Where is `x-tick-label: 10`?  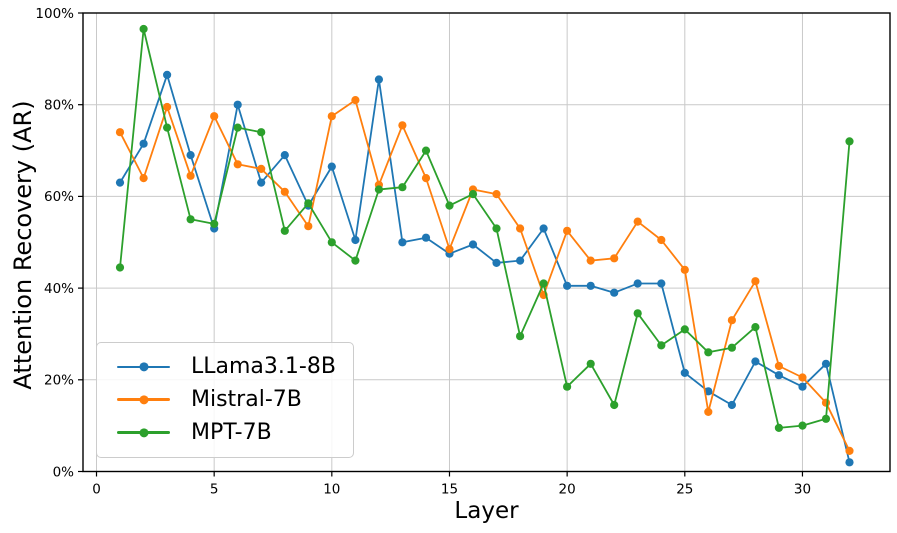
x-tick-label: 10 is located at coordinates (331, 490).